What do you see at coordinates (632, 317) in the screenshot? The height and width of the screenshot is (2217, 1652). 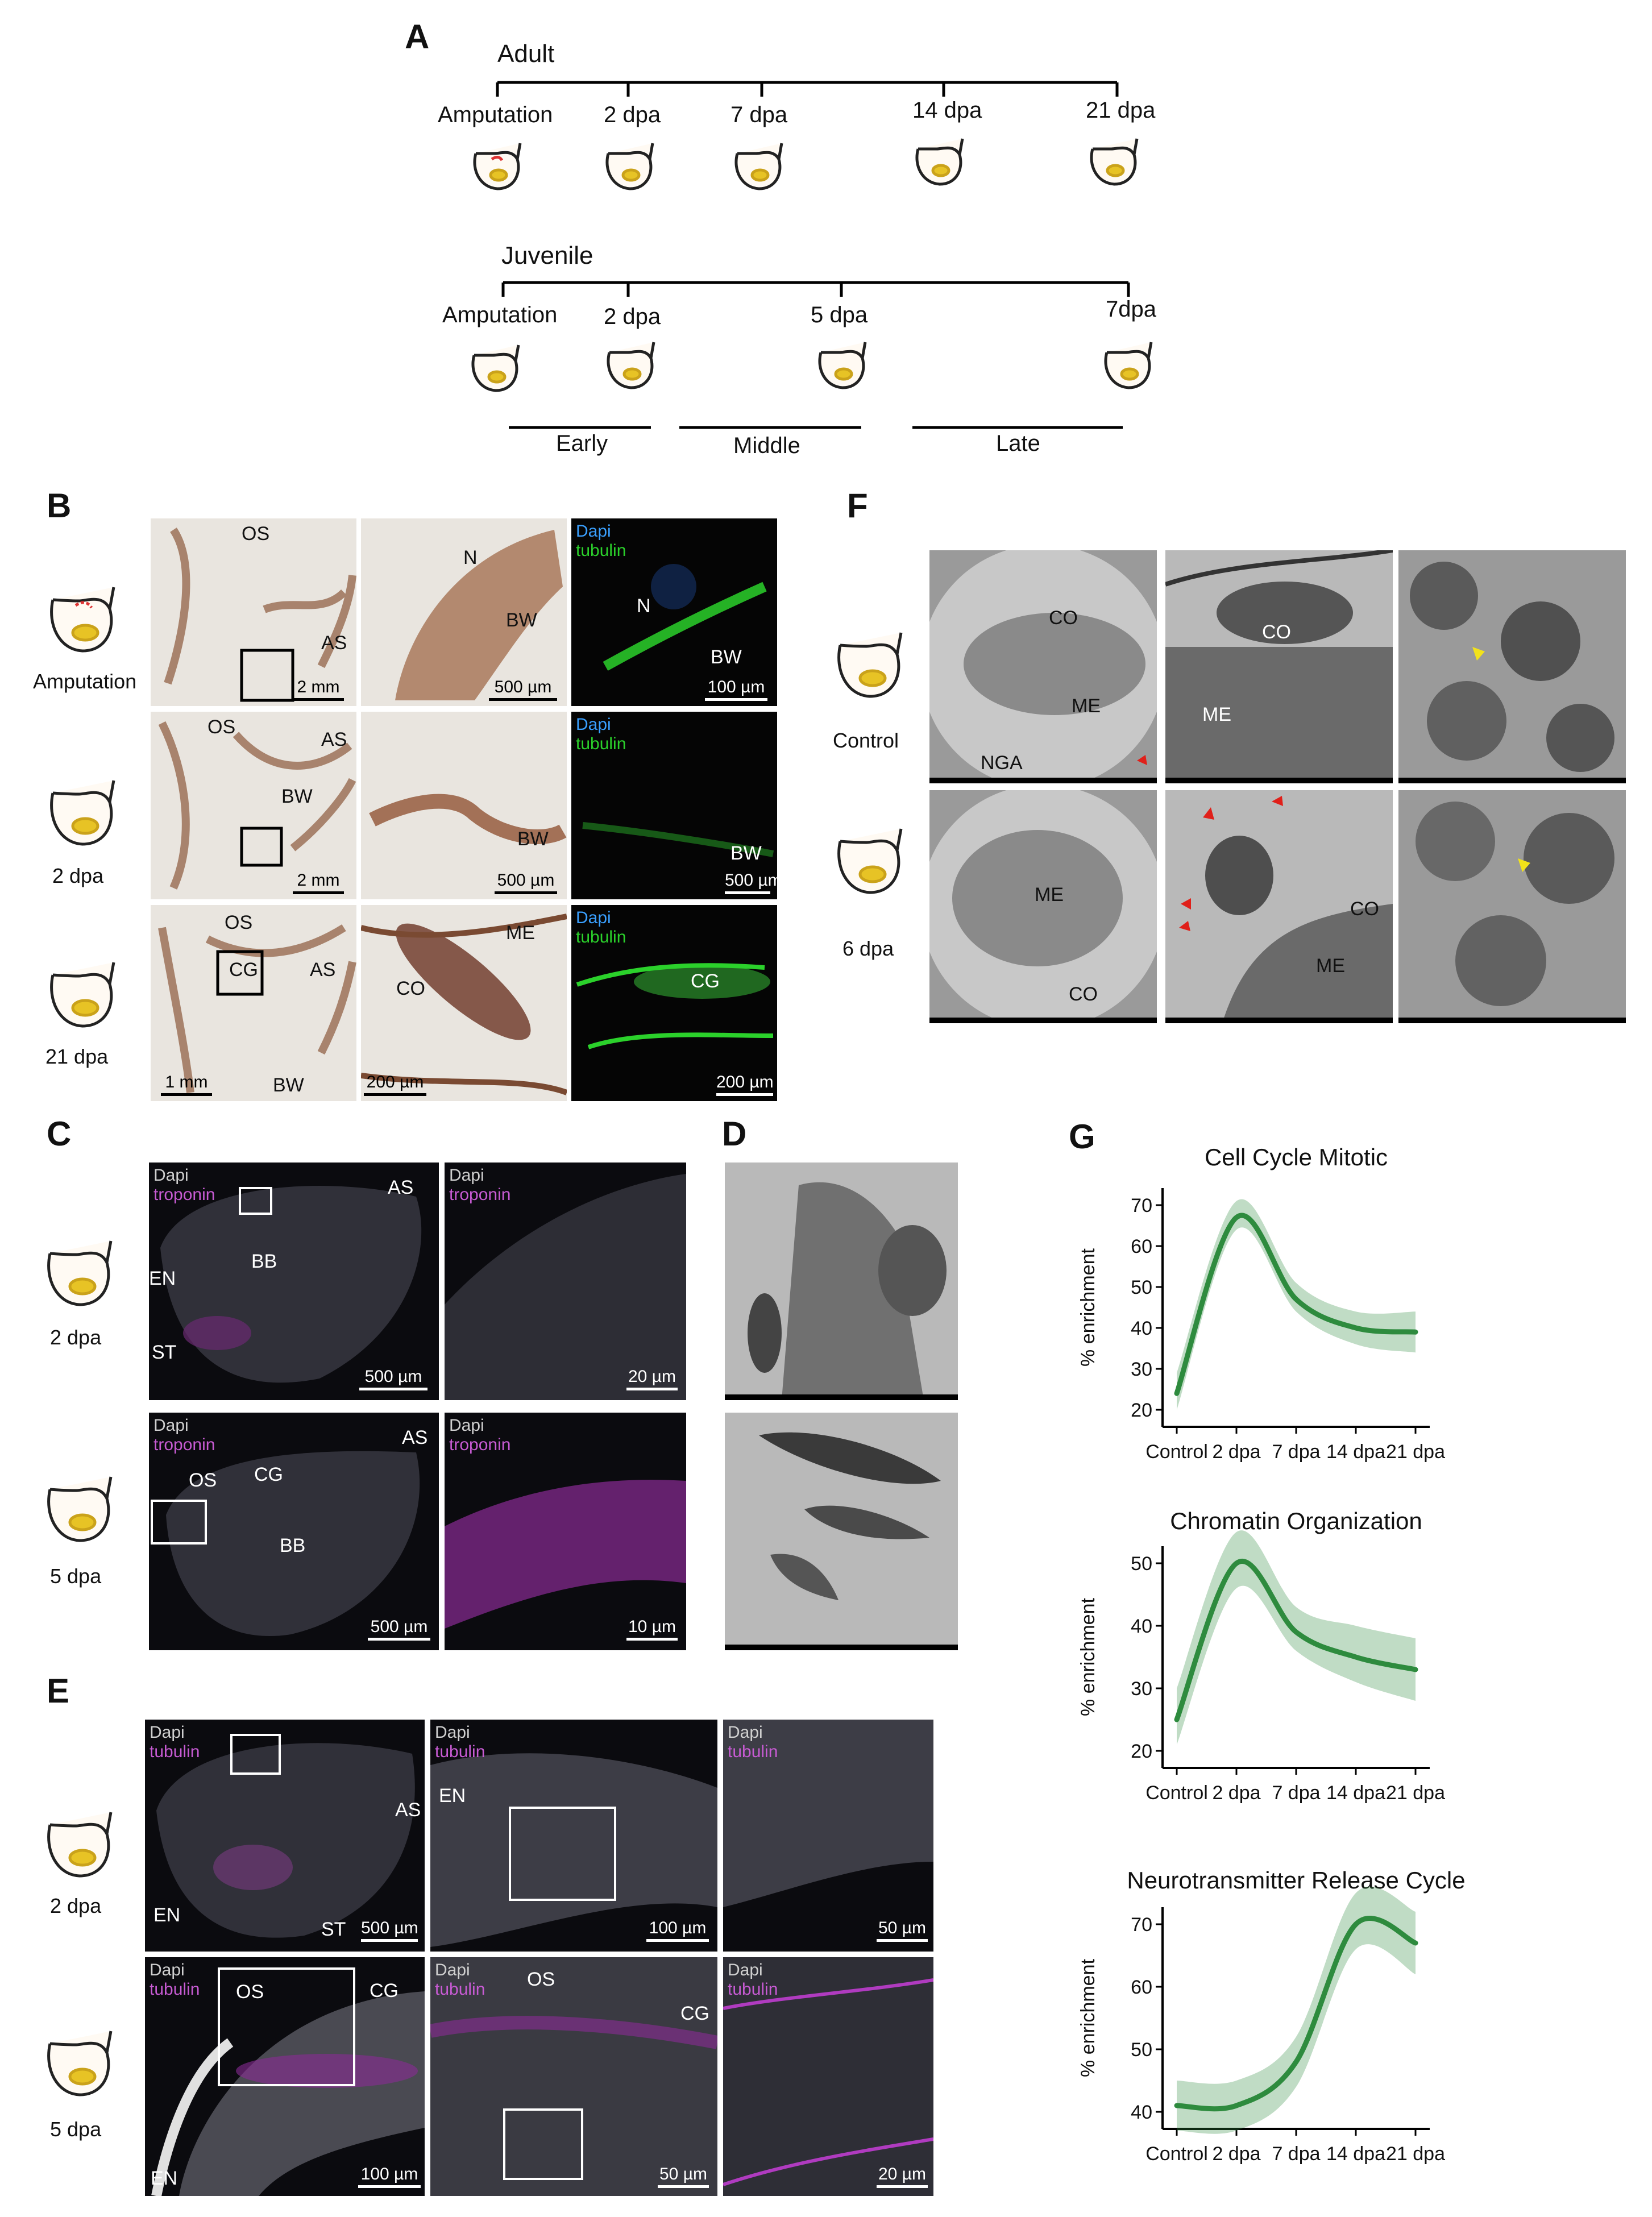 I see `juvenile-point-1: 2 dpa` at bounding box center [632, 317].